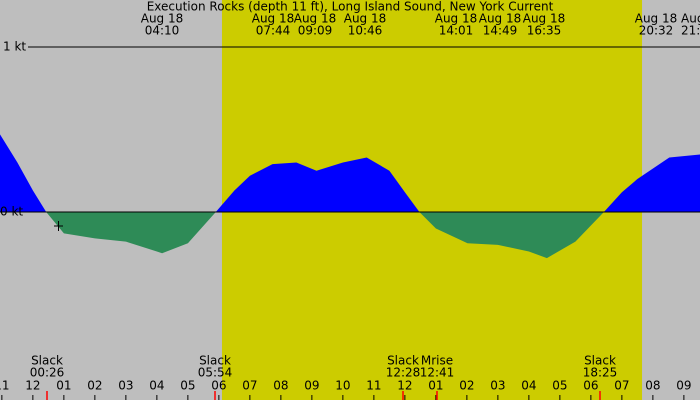 The height and width of the screenshot is (400, 700). What do you see at coordinates (47, 373) in the screenshot?
I see `event-time: 00:26` at bounding box center [47, 373].